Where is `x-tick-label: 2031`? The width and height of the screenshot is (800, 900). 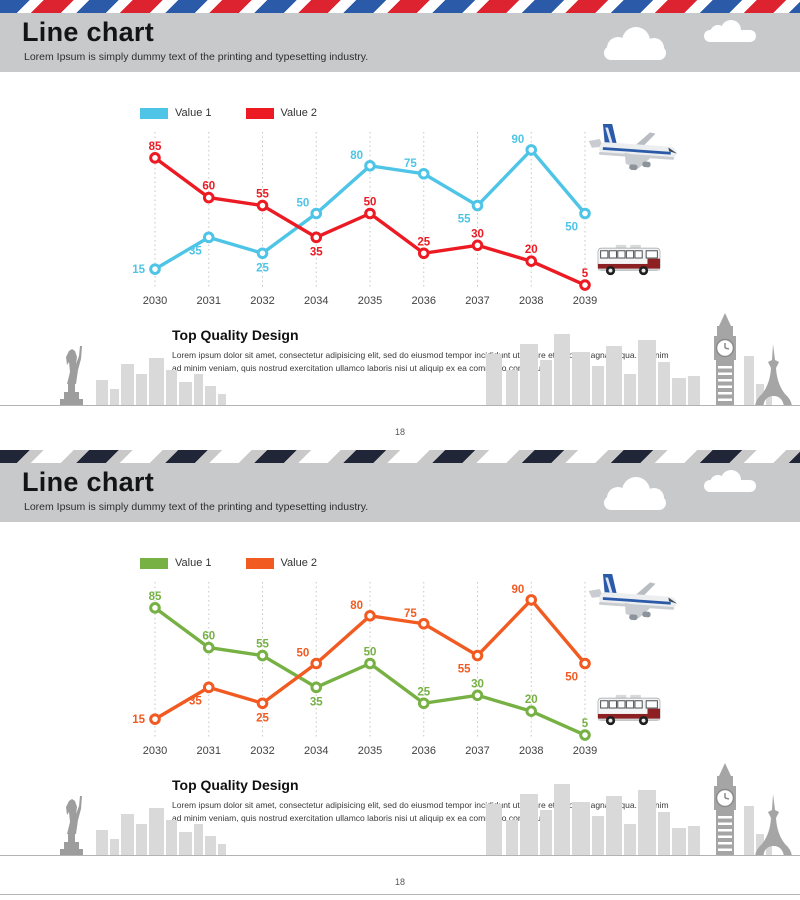 x-tick-label: 2031 is located at coordinates (209, 751).